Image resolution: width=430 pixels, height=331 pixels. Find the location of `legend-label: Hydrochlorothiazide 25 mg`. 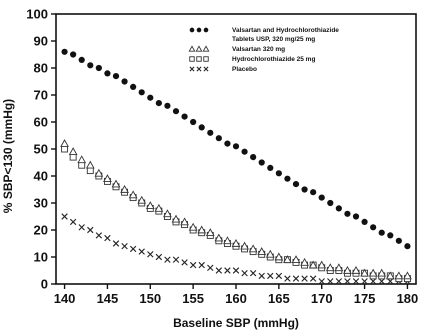

legend-label: Hydrochlorothiazide 25 mg is located at coordinates (273, 59).